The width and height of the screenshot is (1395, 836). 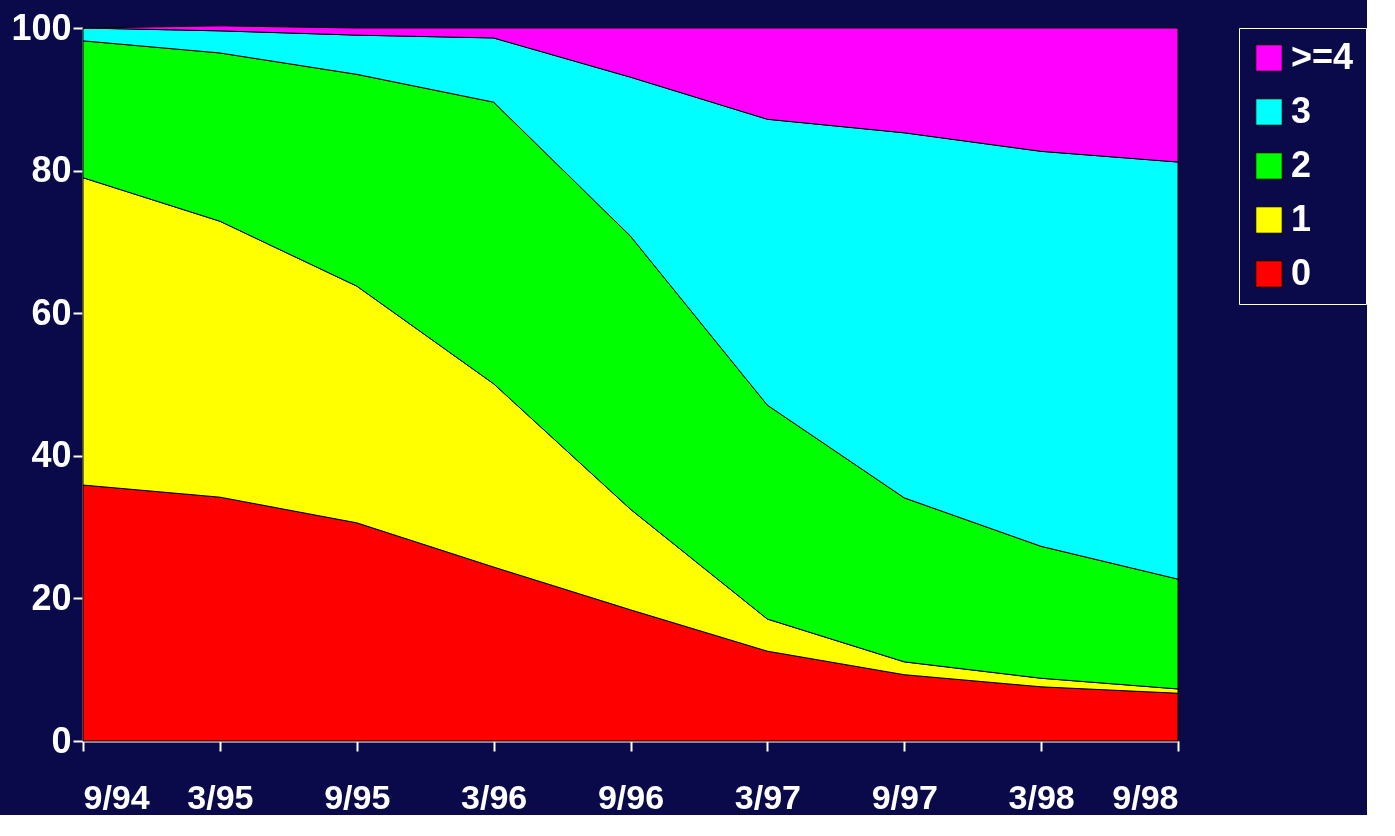 What do you see at coordinates (51, 597) in the screenshot?
I see `y-tick-label: 20` at bounding box center [51, 597].